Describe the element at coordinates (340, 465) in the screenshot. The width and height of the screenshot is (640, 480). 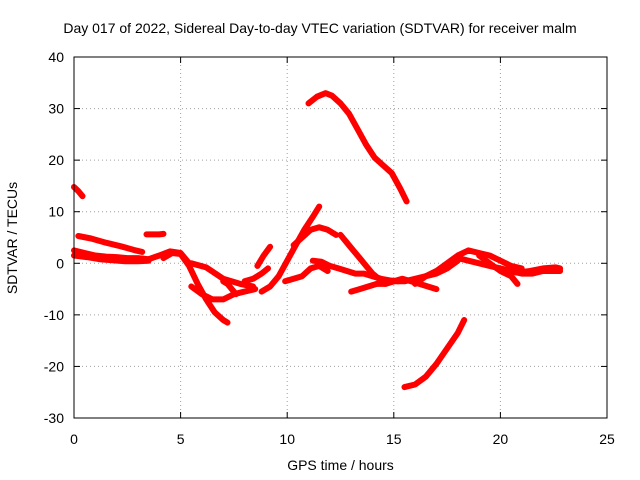
I see `x-axis-label: GPS time / hours` at that location.